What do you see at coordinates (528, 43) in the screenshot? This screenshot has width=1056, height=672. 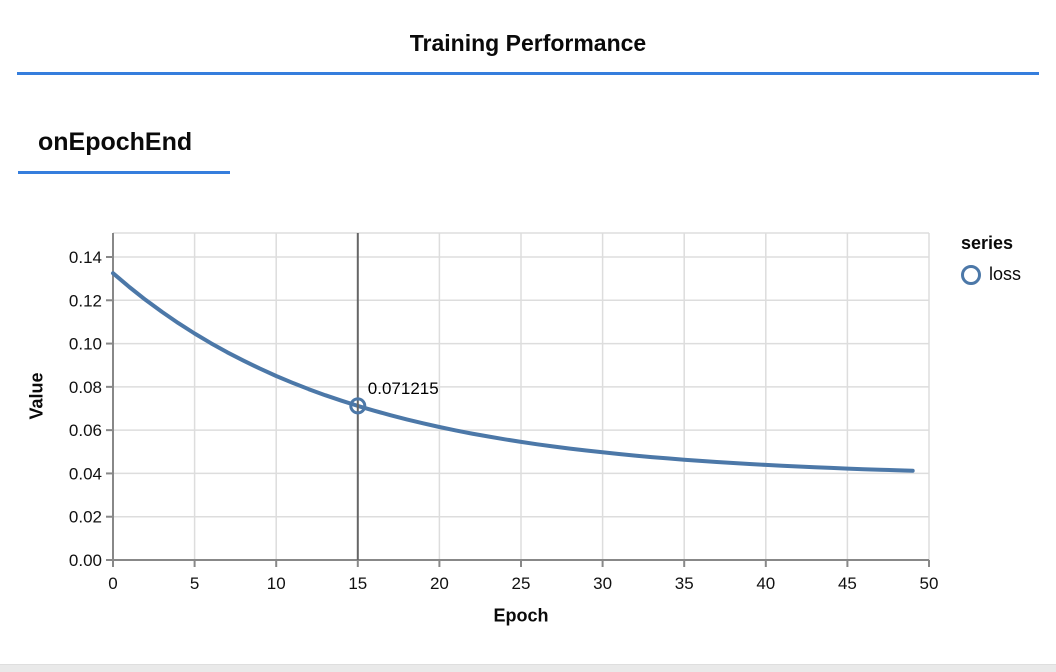 I see `page-title: Training Performance` at bounding box center [528, 43].